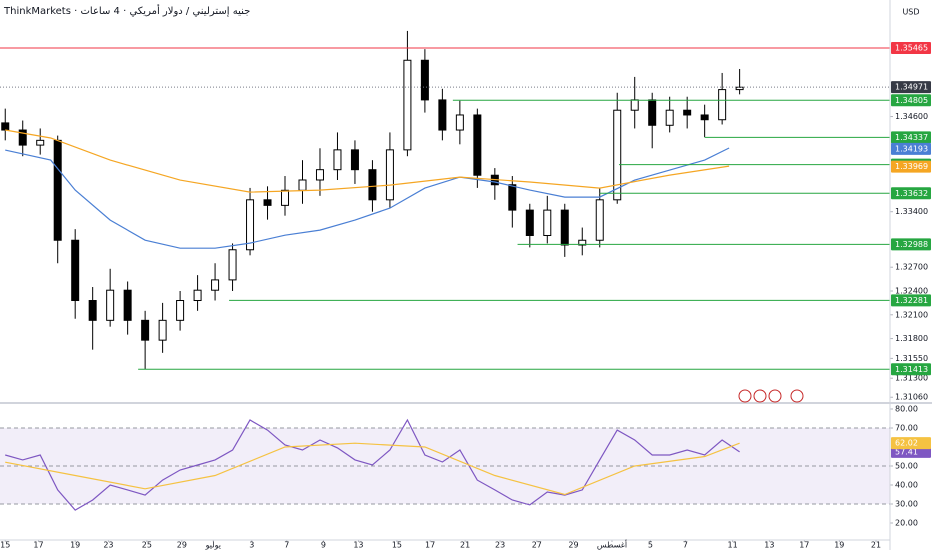  Describe the element at coordinates (251, 545) in the screenshot. I see `x-tick-label: 3` at that location.